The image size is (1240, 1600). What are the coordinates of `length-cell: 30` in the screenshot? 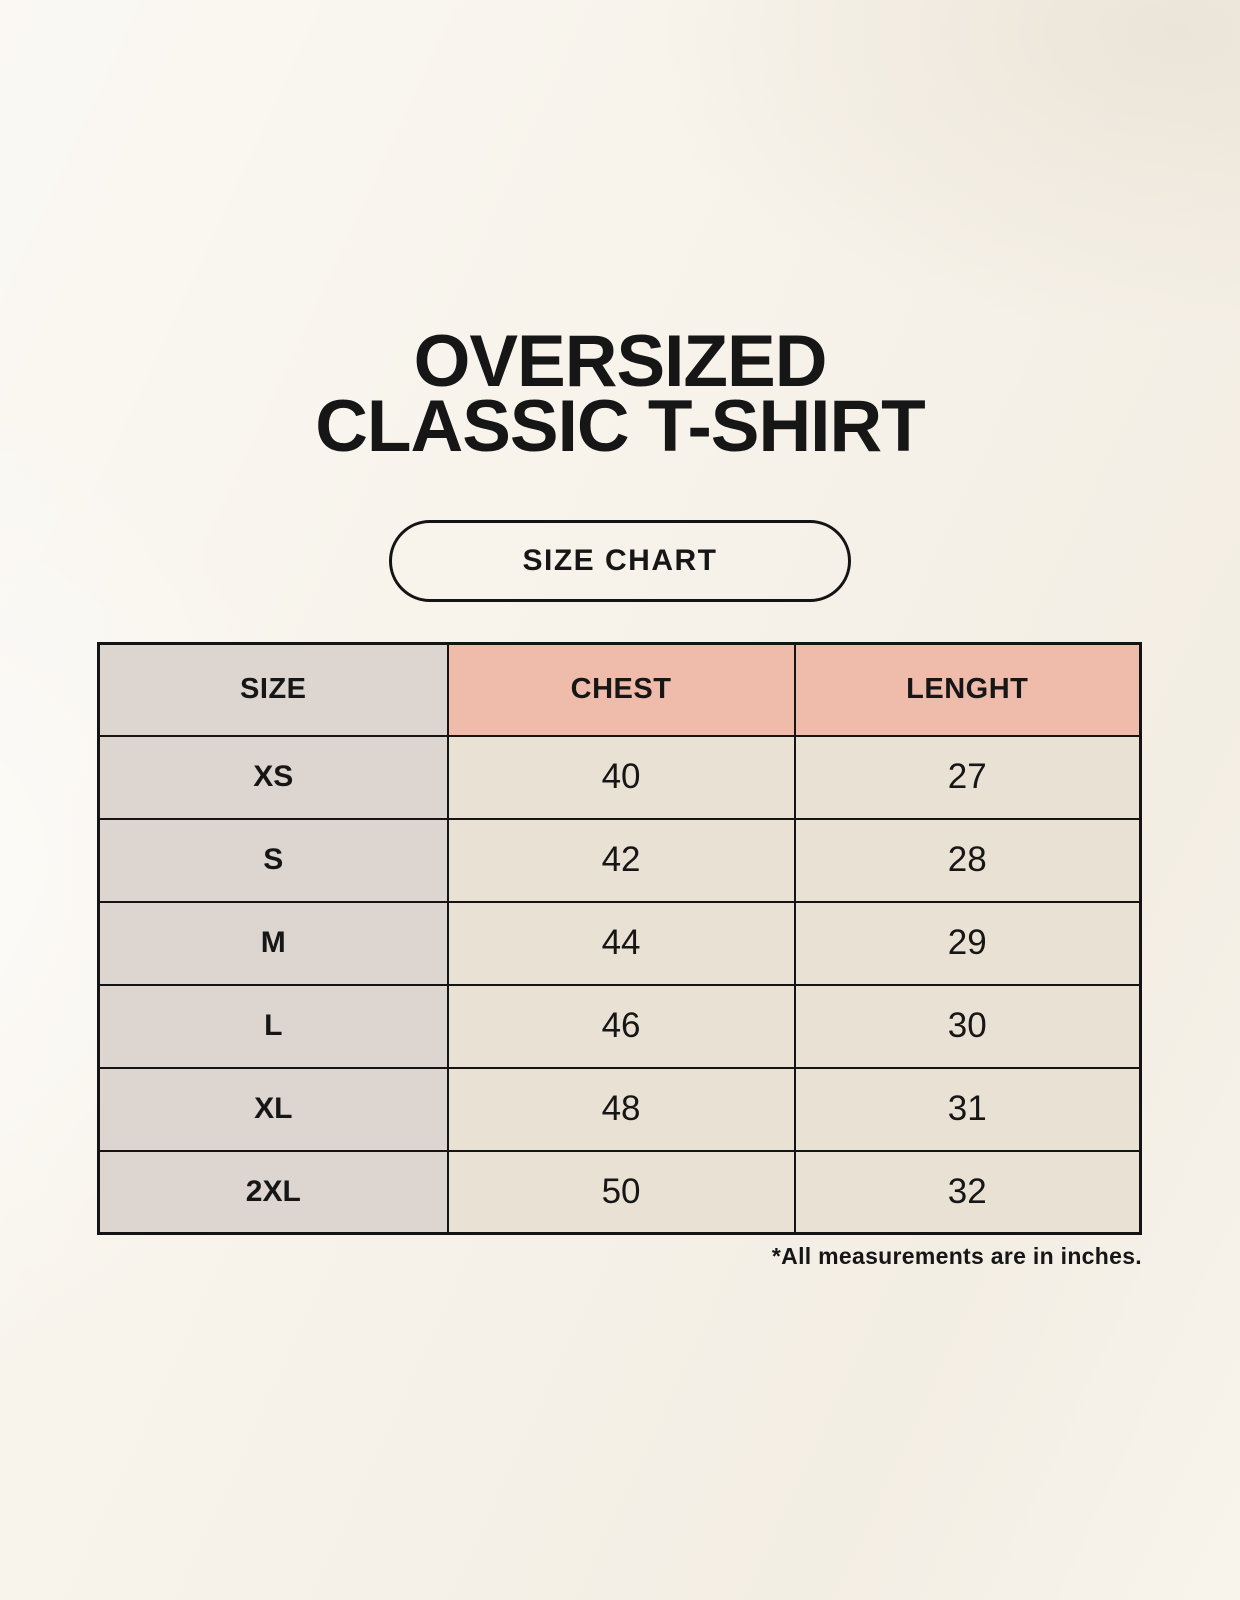 It's located at (967, 1026).